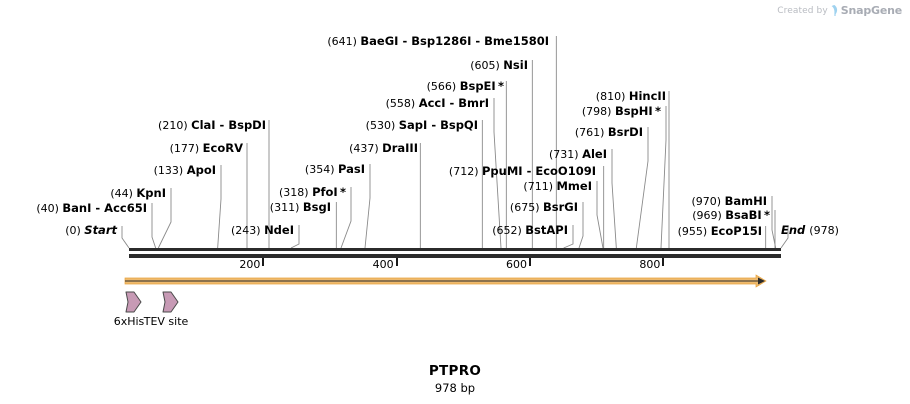 This screenshot has width=910, height=404. What do you see at coordinates (438, 41) in the screenshot?
I see `restriction-site-label: (641) BaeGI - Bsp1286I - Bme1580I` at bounding box center [438, 41].